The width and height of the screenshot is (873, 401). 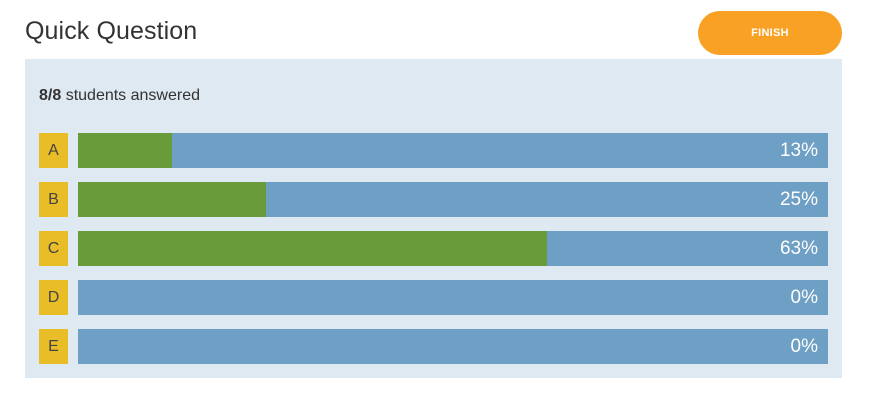 I want to click on answer-bar: 63%, so click(x=453, y=248).